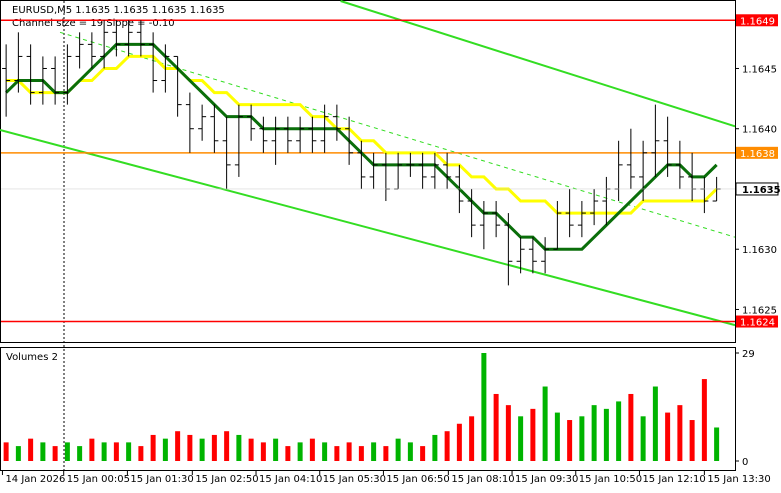  Describe the element at coordinates (761, 190) in the screenshot. I see `last-price-label: 1.1635` at that location.